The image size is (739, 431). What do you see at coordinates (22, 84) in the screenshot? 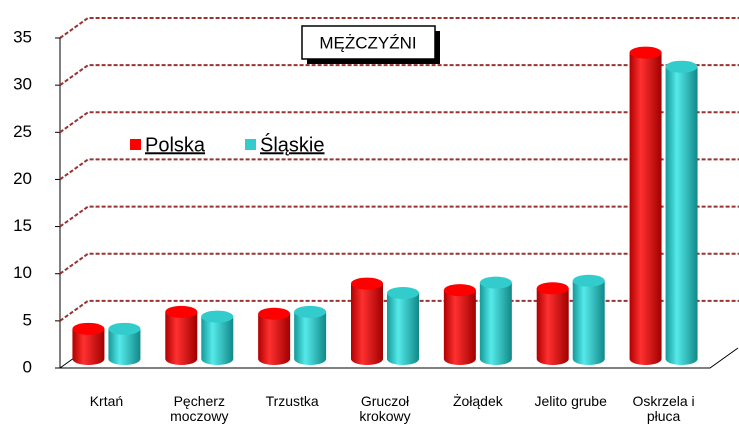
I see `y-tick-label: 30` at bounding box center [22, 84].